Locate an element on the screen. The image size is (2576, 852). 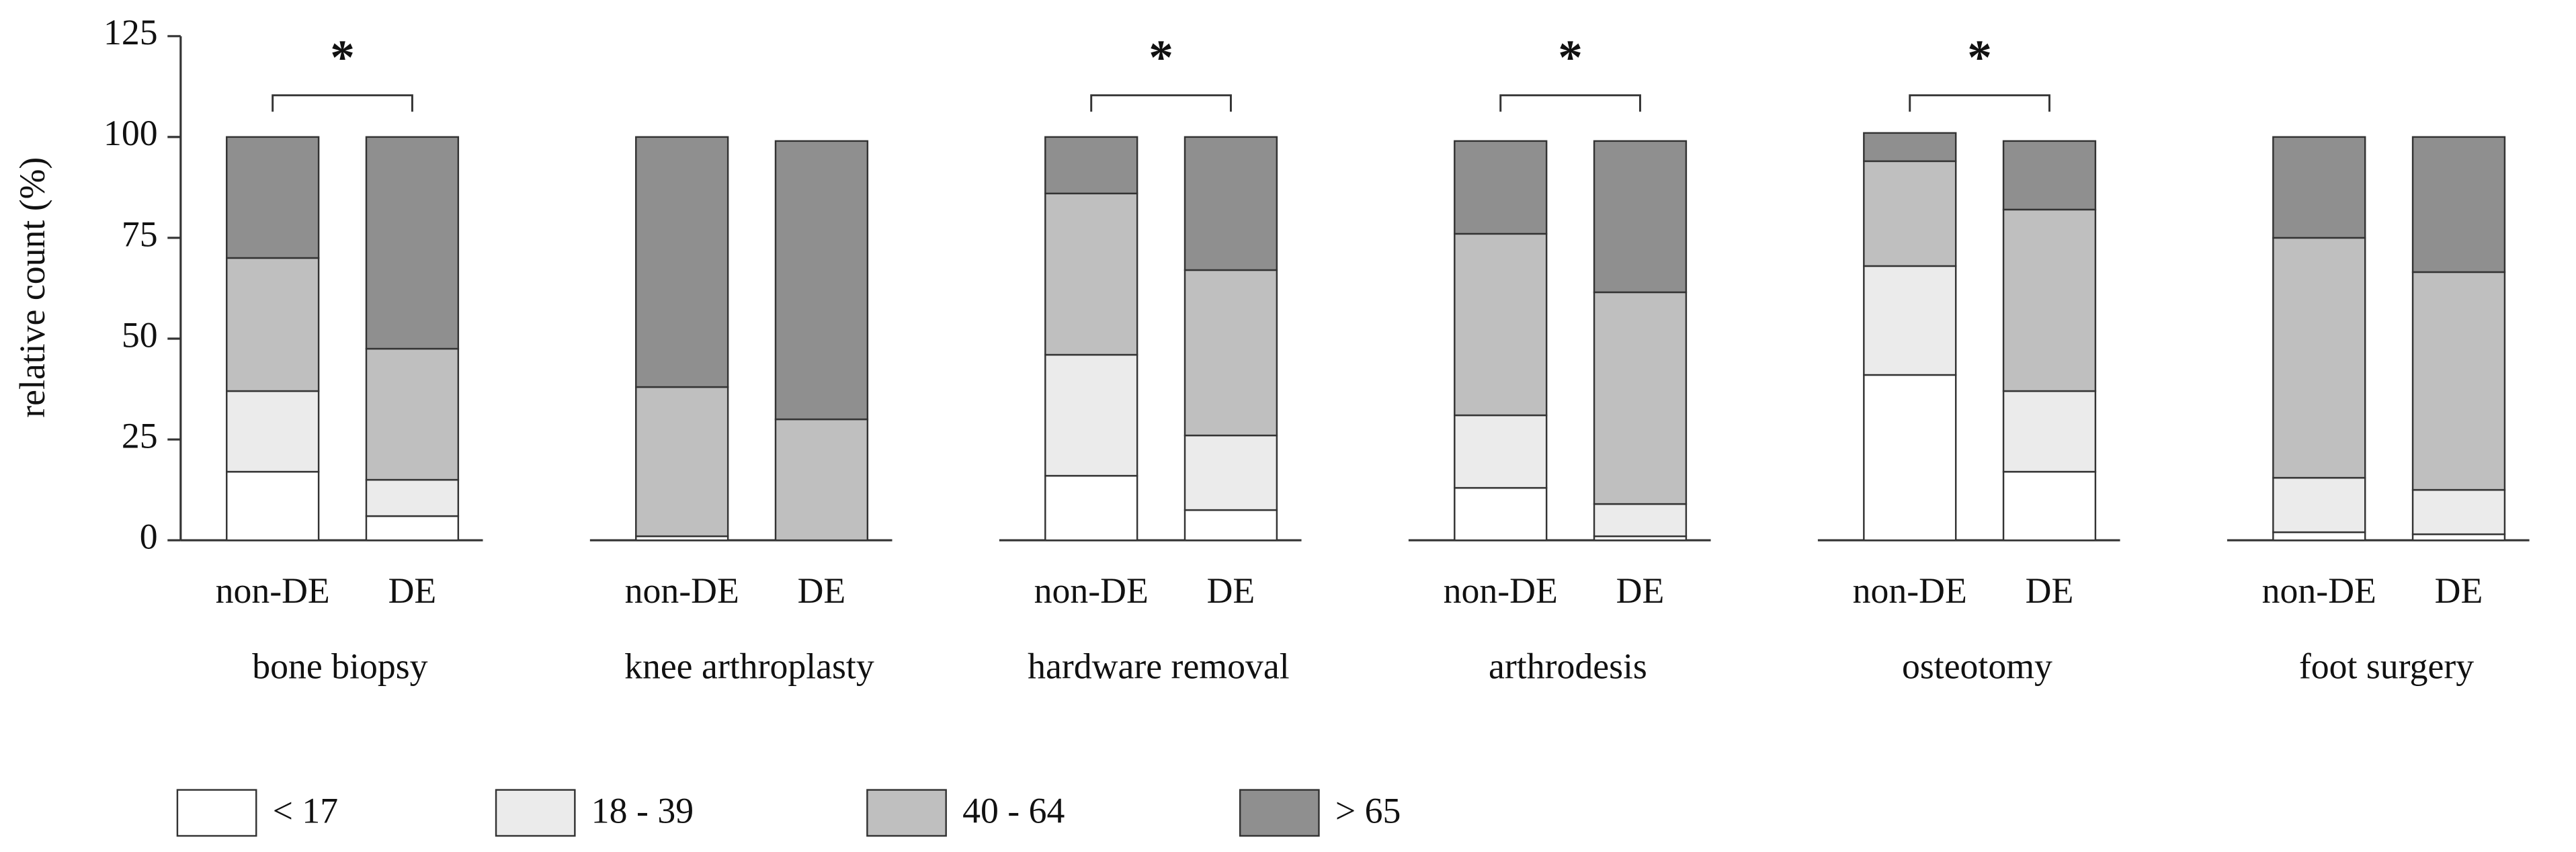
panel-title: osteotomy is located at coordinates (1977, 666).